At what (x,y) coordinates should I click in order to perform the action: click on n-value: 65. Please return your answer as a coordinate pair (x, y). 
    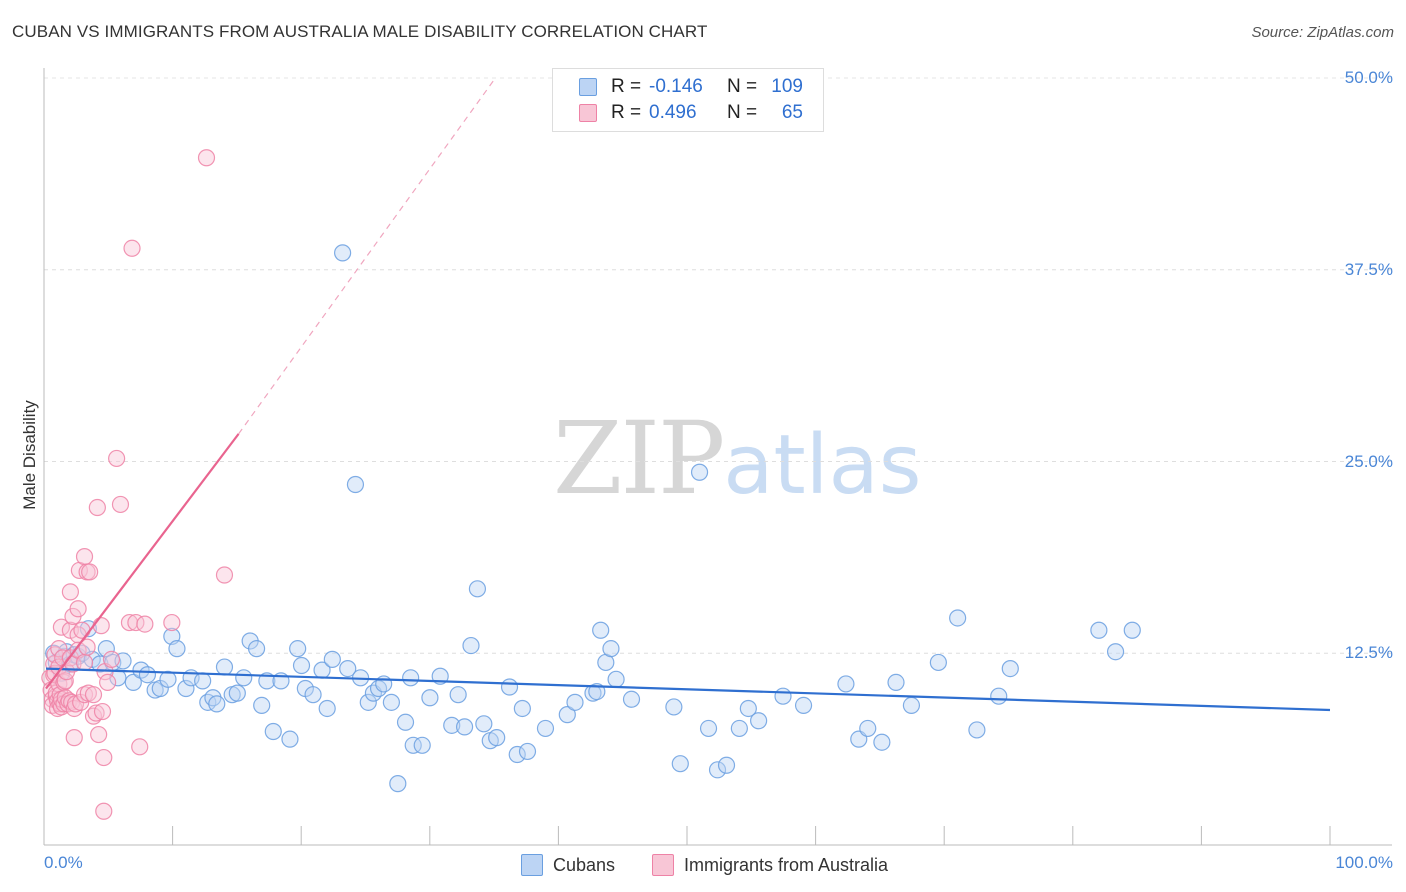
    Looking at the image, I should click on (792, 112).